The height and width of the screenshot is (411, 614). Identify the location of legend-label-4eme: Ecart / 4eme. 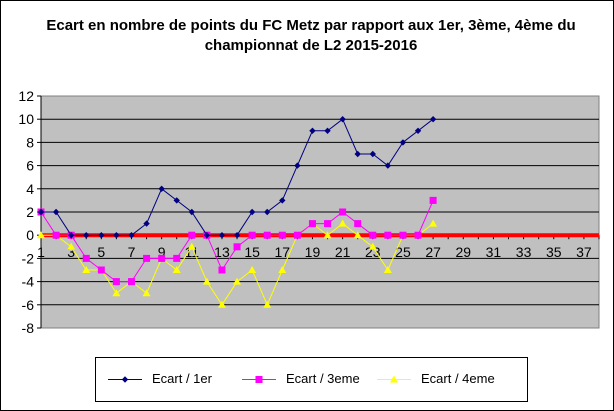
(458, 378).